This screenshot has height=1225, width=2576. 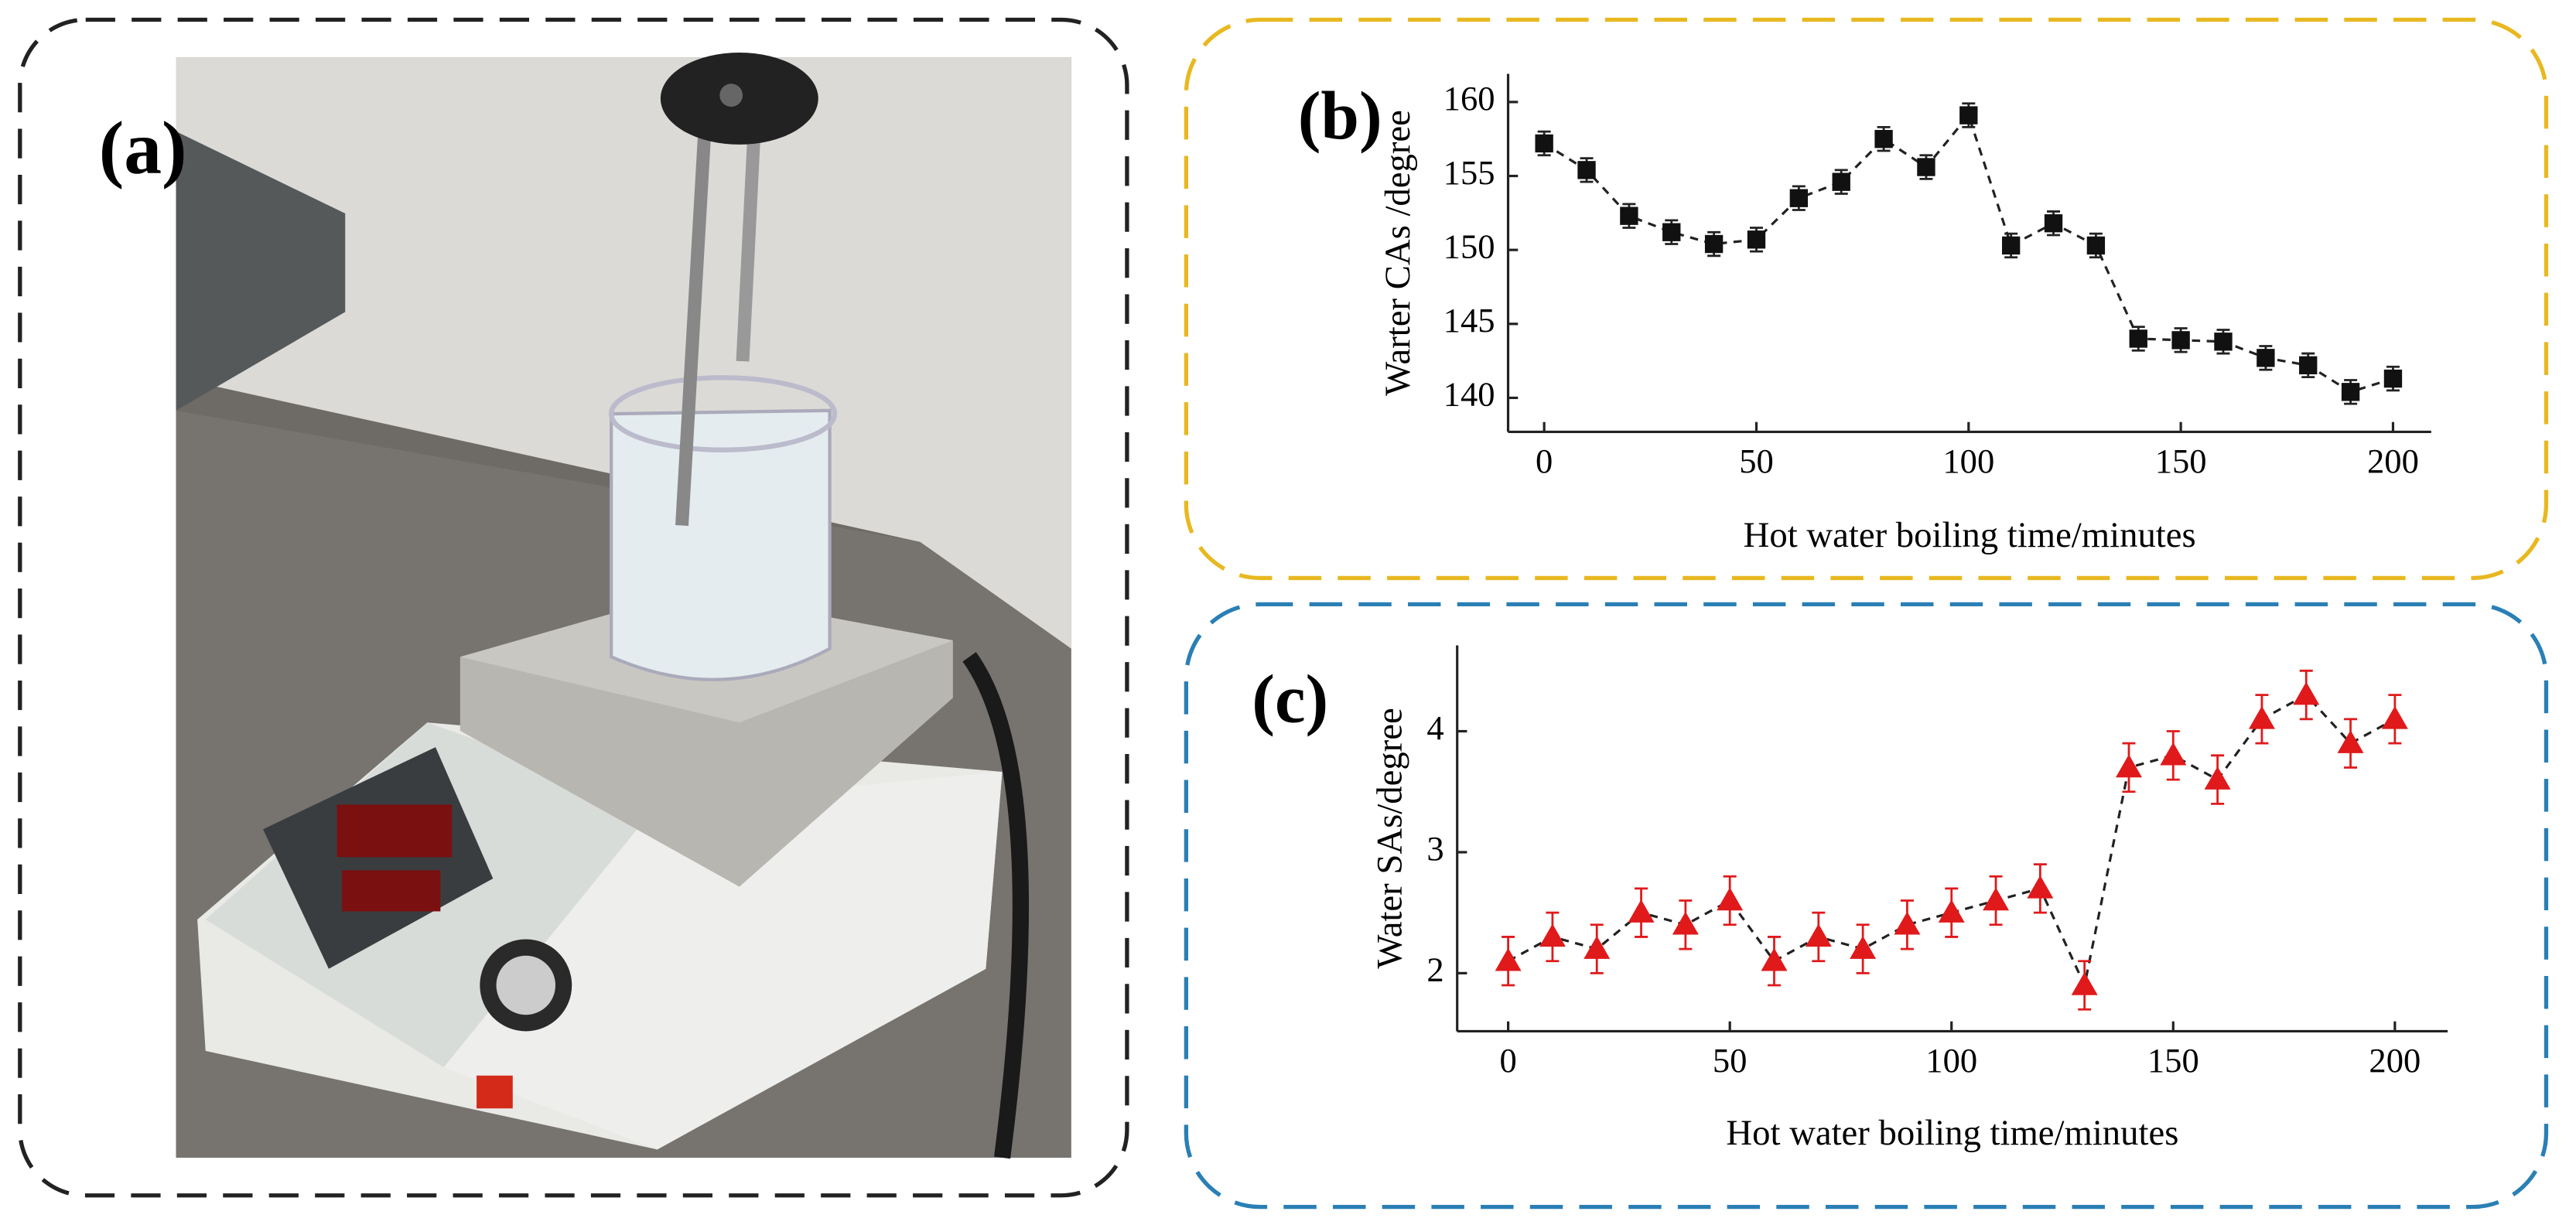 What do you see at coordinates (1434, 969) in the screenshot?
I see `y-tick-label: 2` at bounding box center [1434, 969].